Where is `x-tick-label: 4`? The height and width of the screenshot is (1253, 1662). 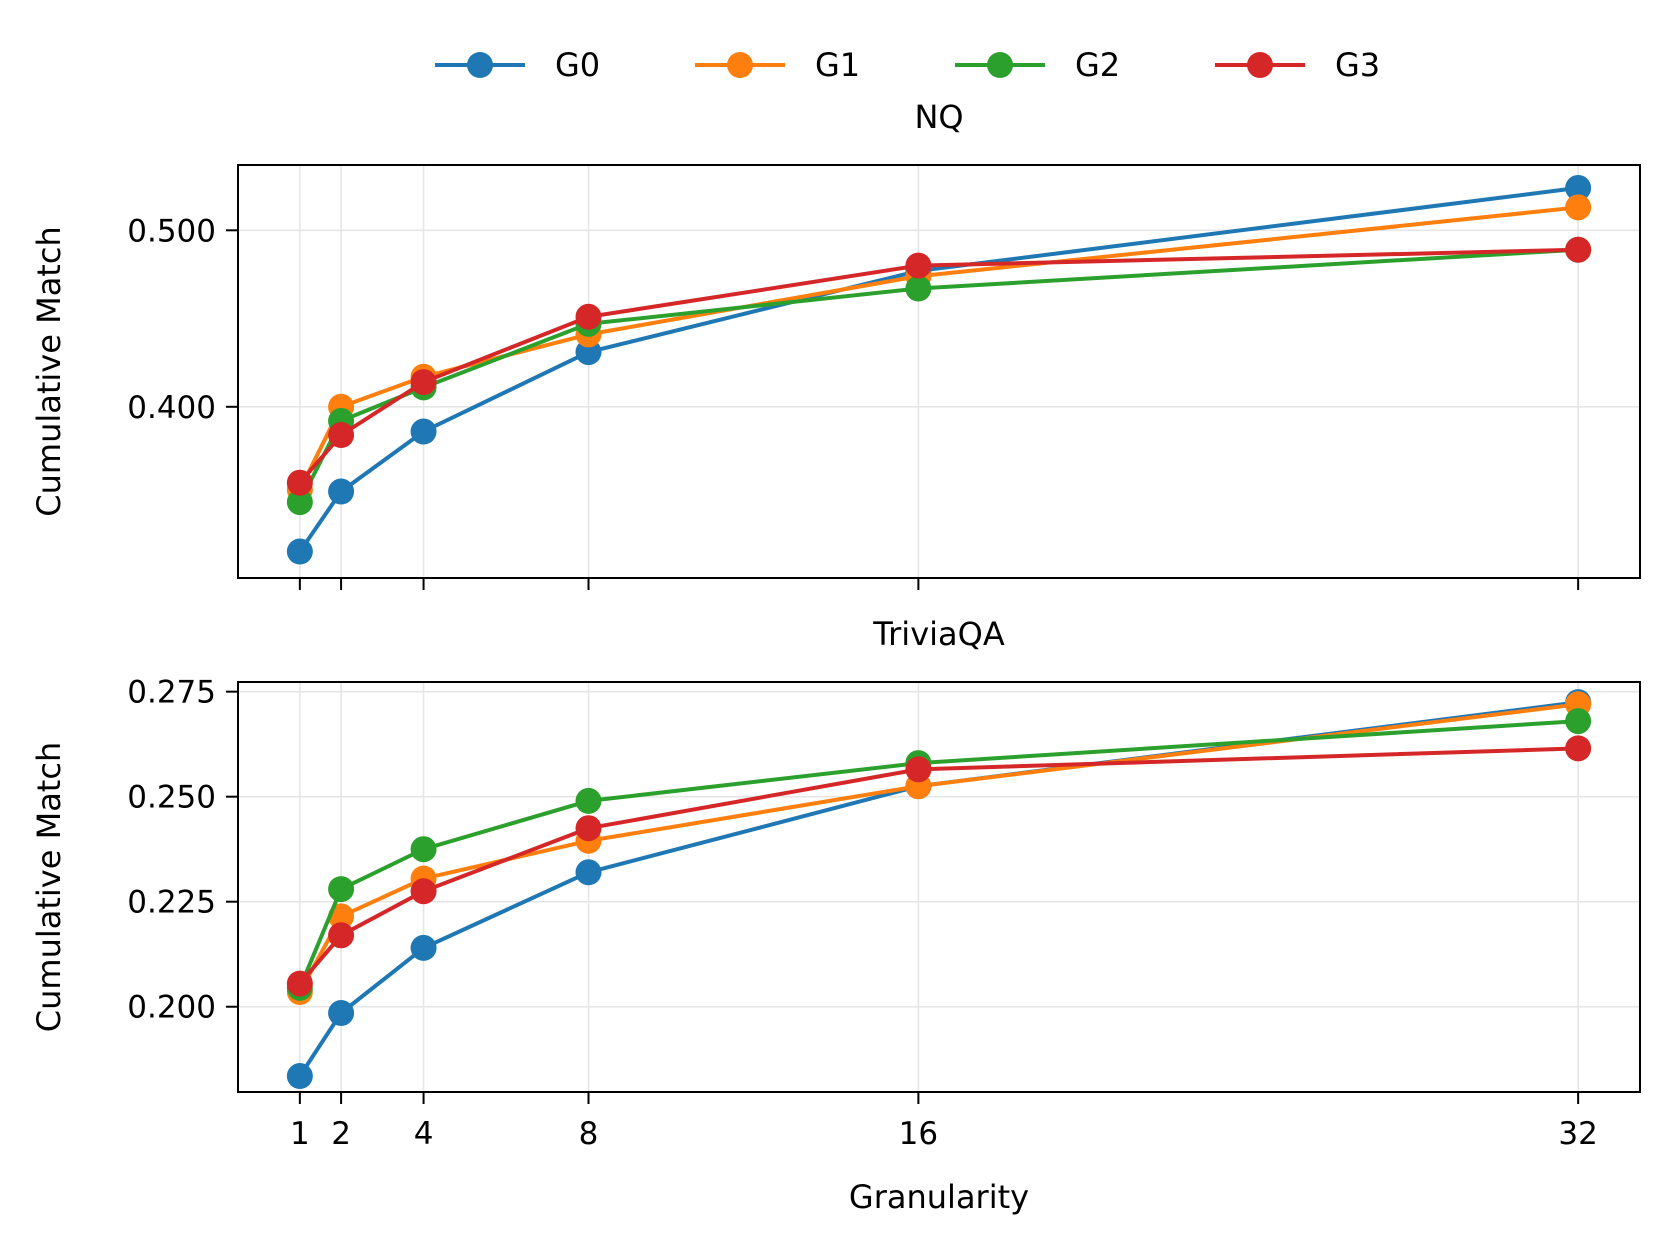 x-tick-label: 4 is located at coordinates (424, 1134).